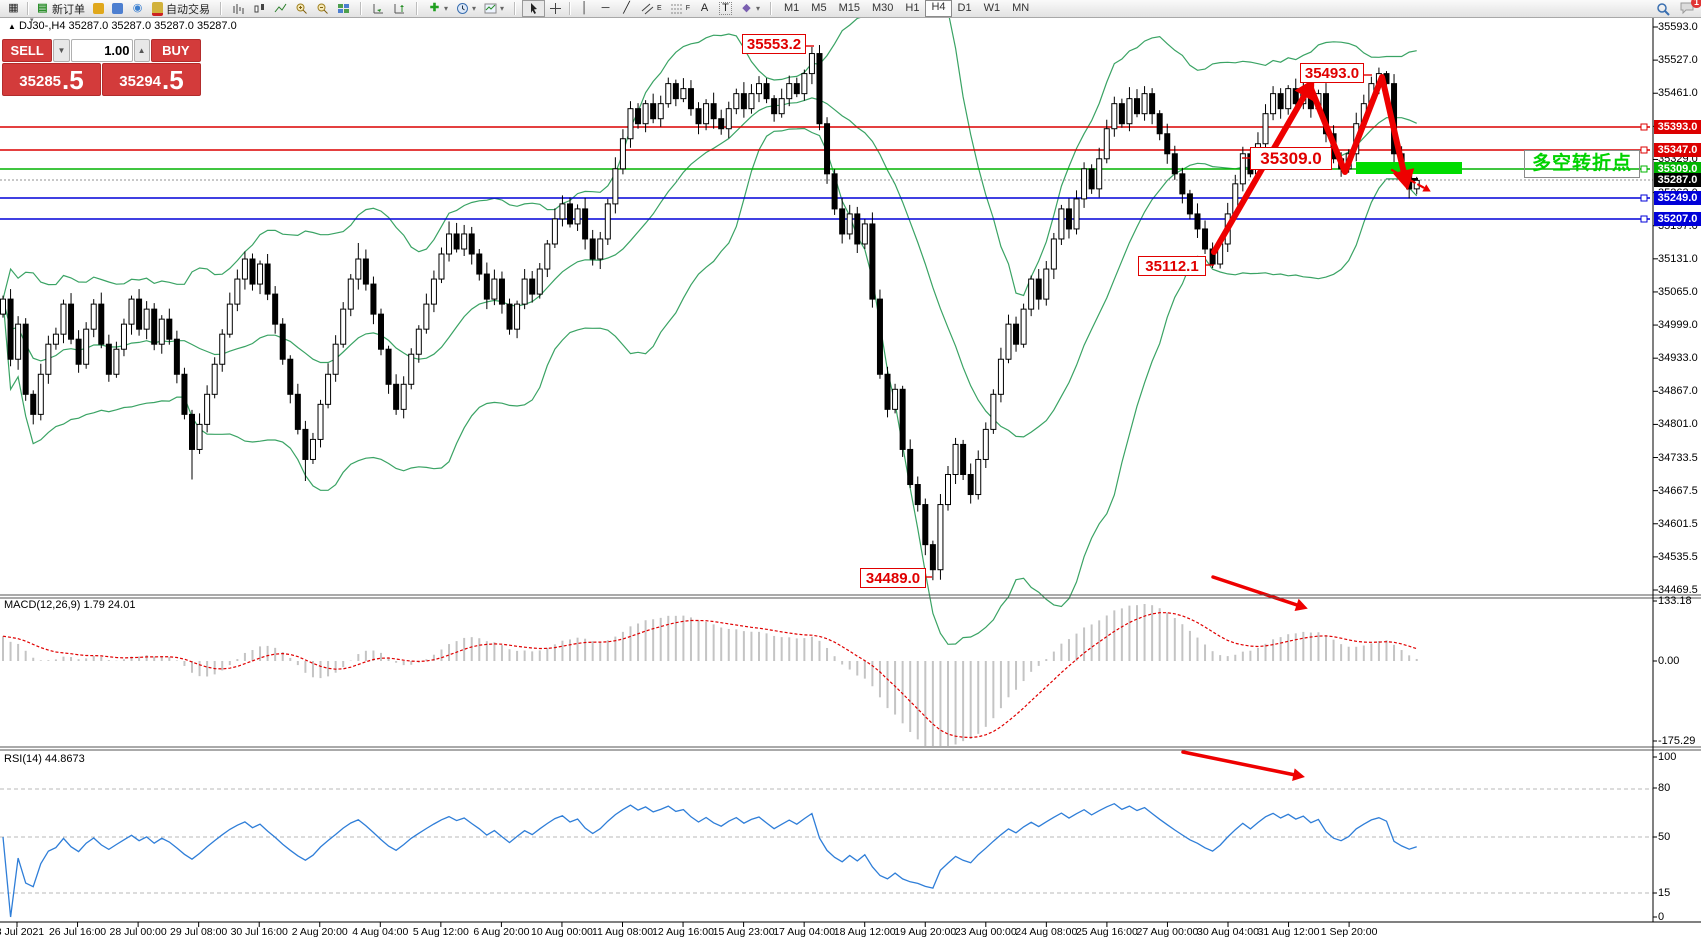 The height and width of the screenshot is (942, 1701). I want to click on hline-tool-button: ─, so click(605, 8).